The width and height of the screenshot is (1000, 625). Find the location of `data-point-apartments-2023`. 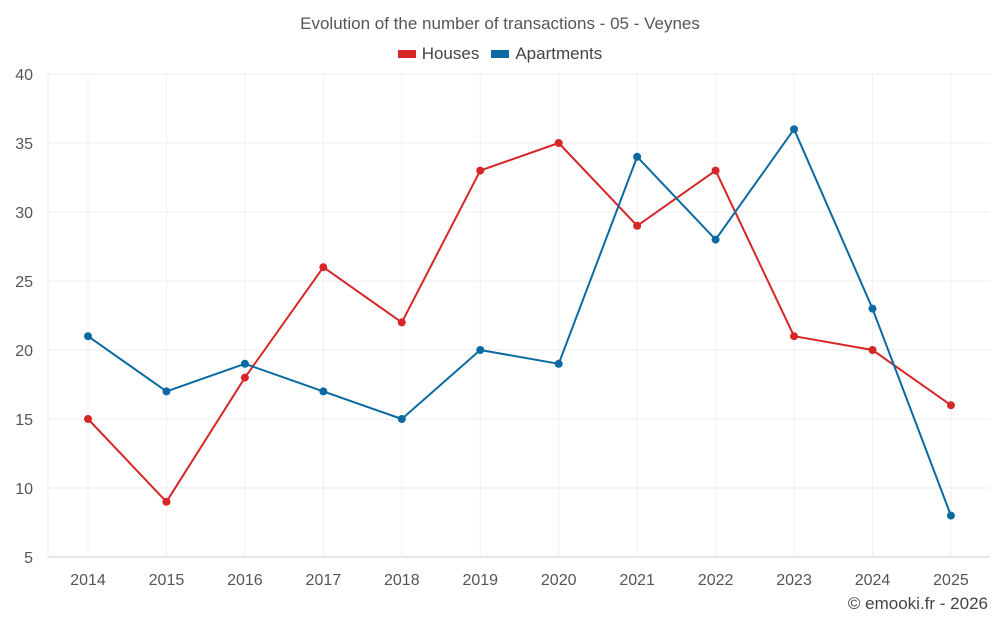

data-point-apartments-2023 is located at coordinates (794, 129).